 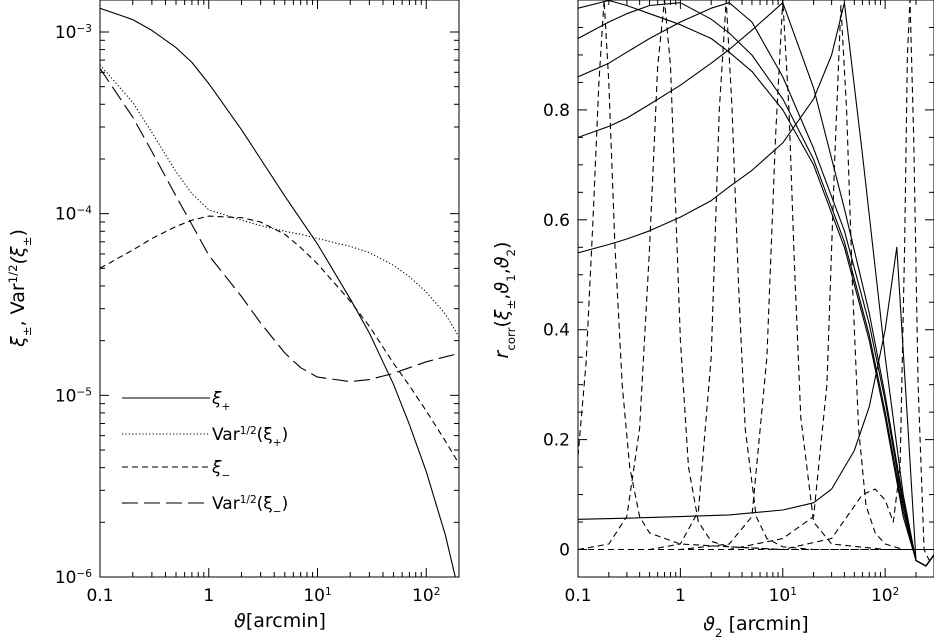 What do you see at coordinates (280, 621) in the screenshot?
I see `x-axis-label: ϑ[arcmin]` at bounding box center [280, 621].